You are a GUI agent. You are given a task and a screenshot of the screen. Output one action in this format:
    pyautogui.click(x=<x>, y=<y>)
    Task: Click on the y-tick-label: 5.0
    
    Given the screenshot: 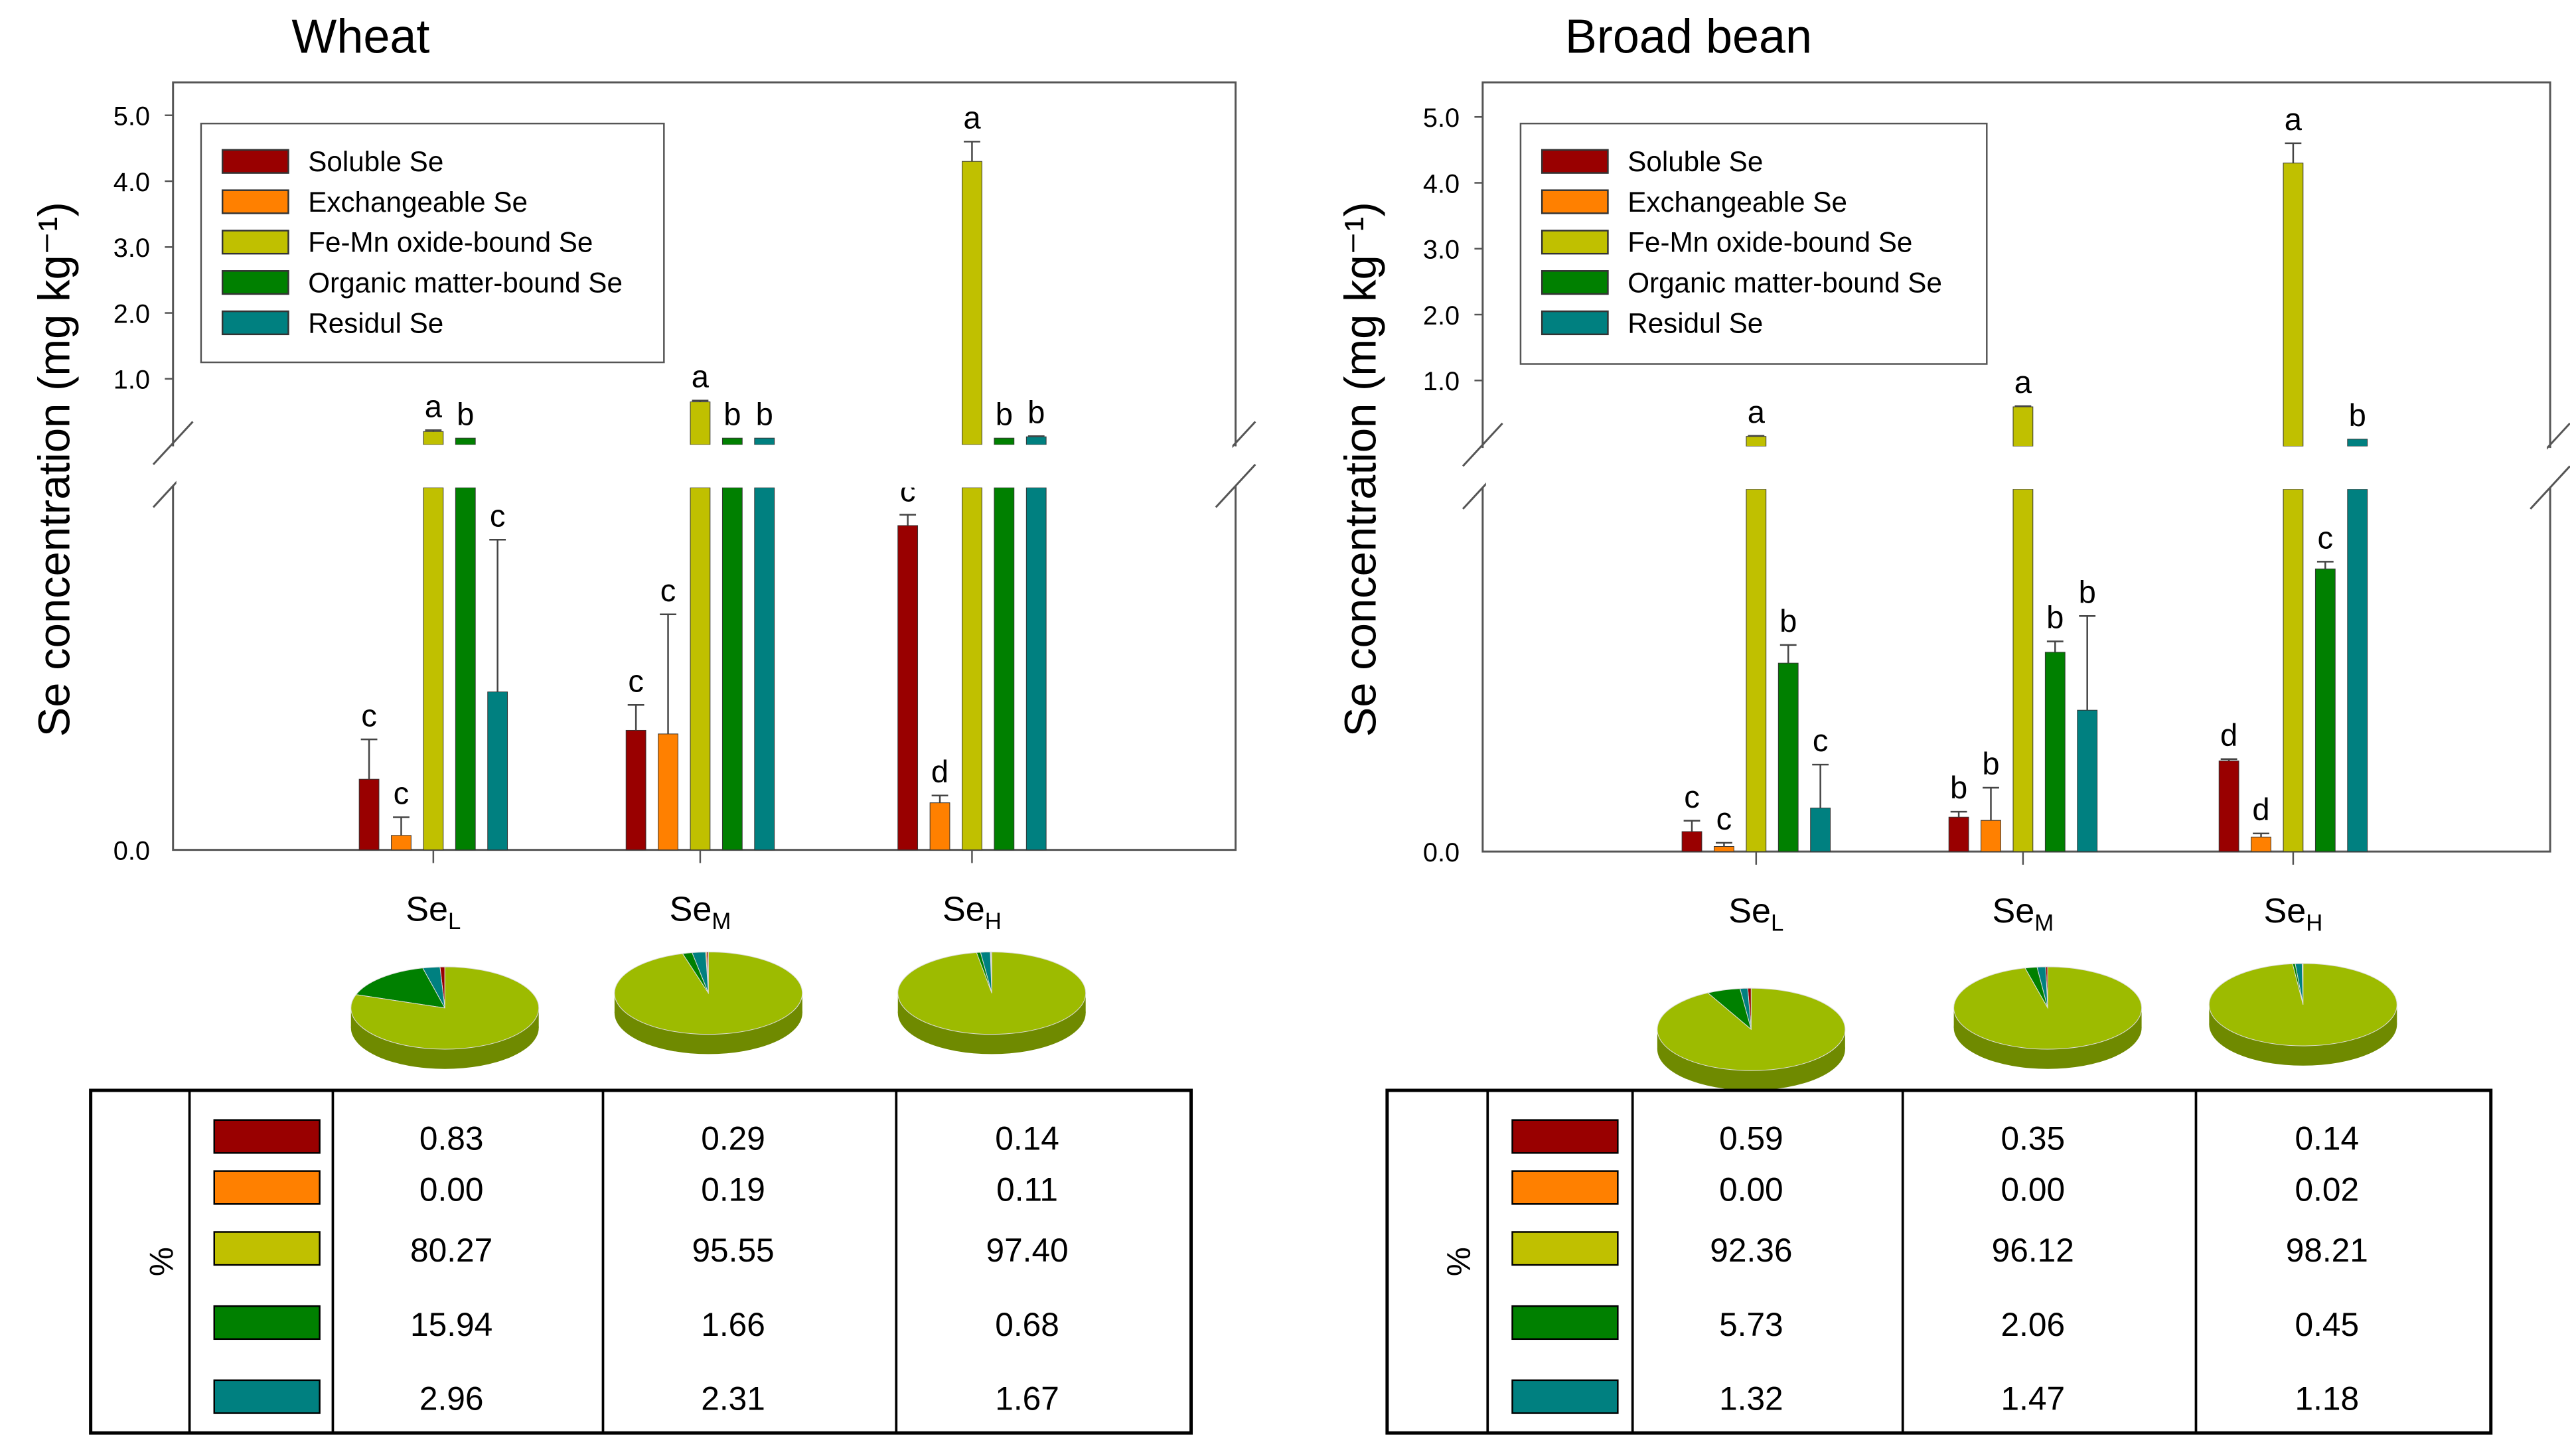 What is the action you would take?
    pyautogui.click(x=132, y=116)
    